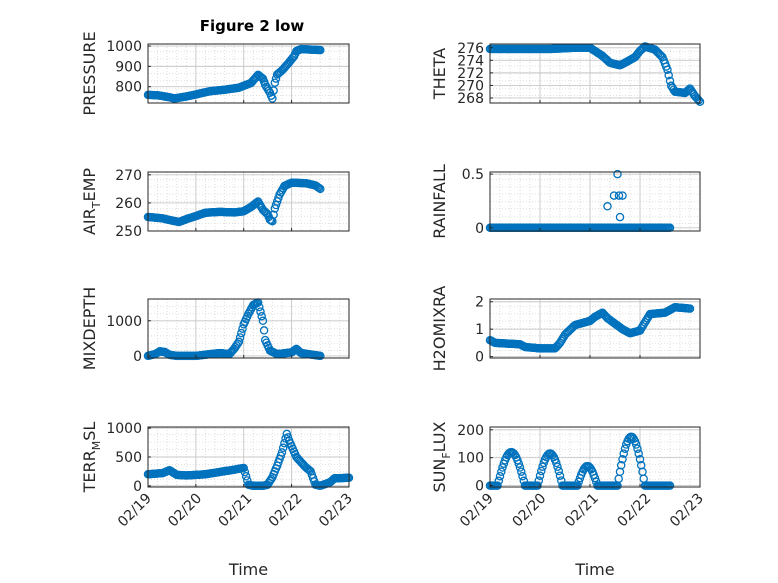 The height and width of the screenshot is (583, 778). I want to click on y-axis-label-subscript: T, so click(96, 205).